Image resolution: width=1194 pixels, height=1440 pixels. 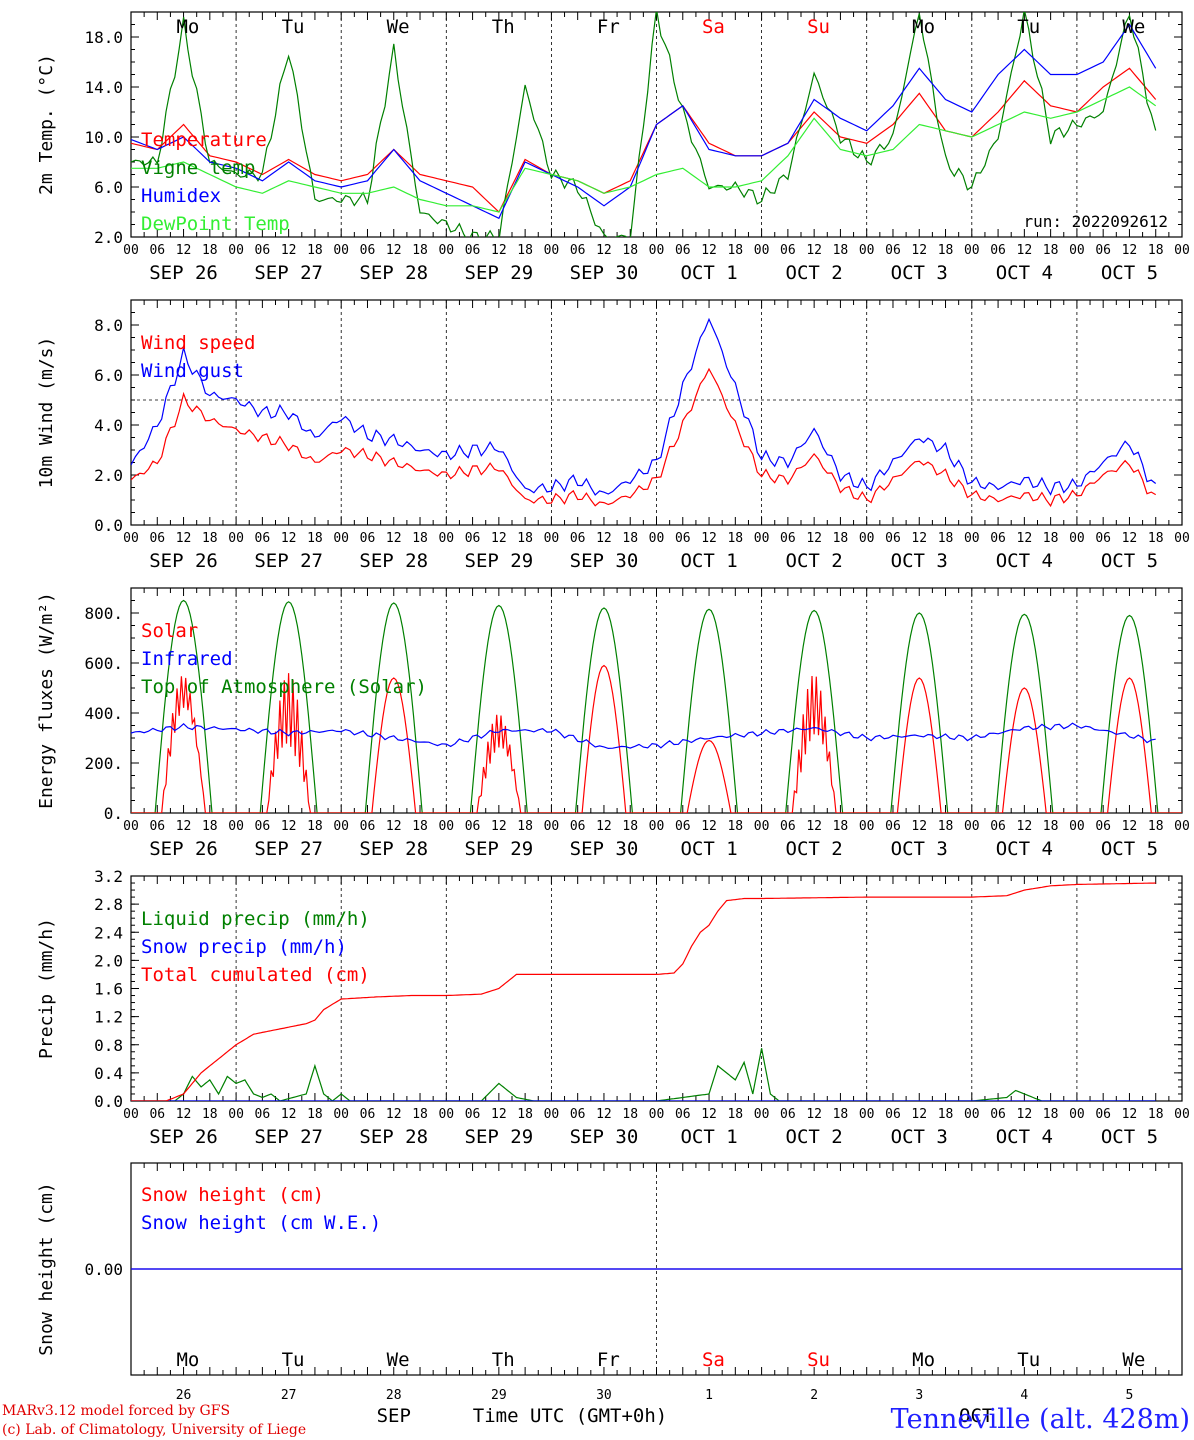 What do you see at coordinates (108, 1017) in the screenshot?
I see `y-tick-label: 1.2` at bounding box center [108, 1017].